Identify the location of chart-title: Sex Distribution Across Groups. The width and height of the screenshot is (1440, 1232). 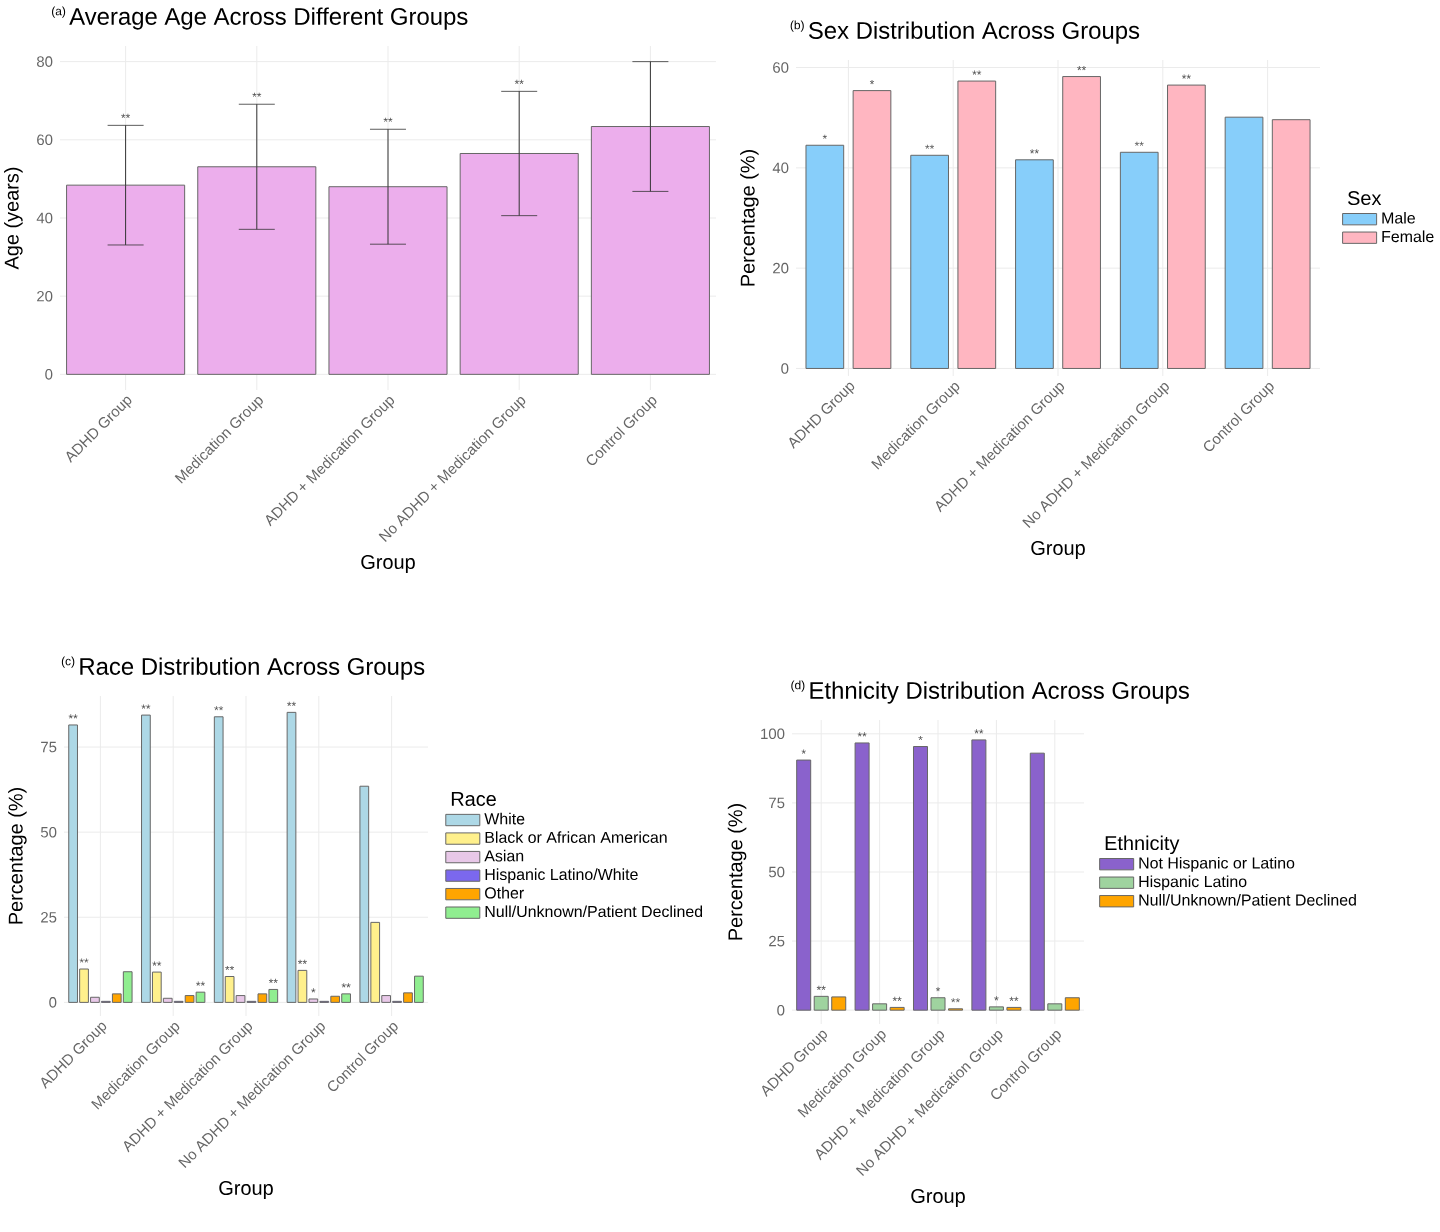
(974, 32).